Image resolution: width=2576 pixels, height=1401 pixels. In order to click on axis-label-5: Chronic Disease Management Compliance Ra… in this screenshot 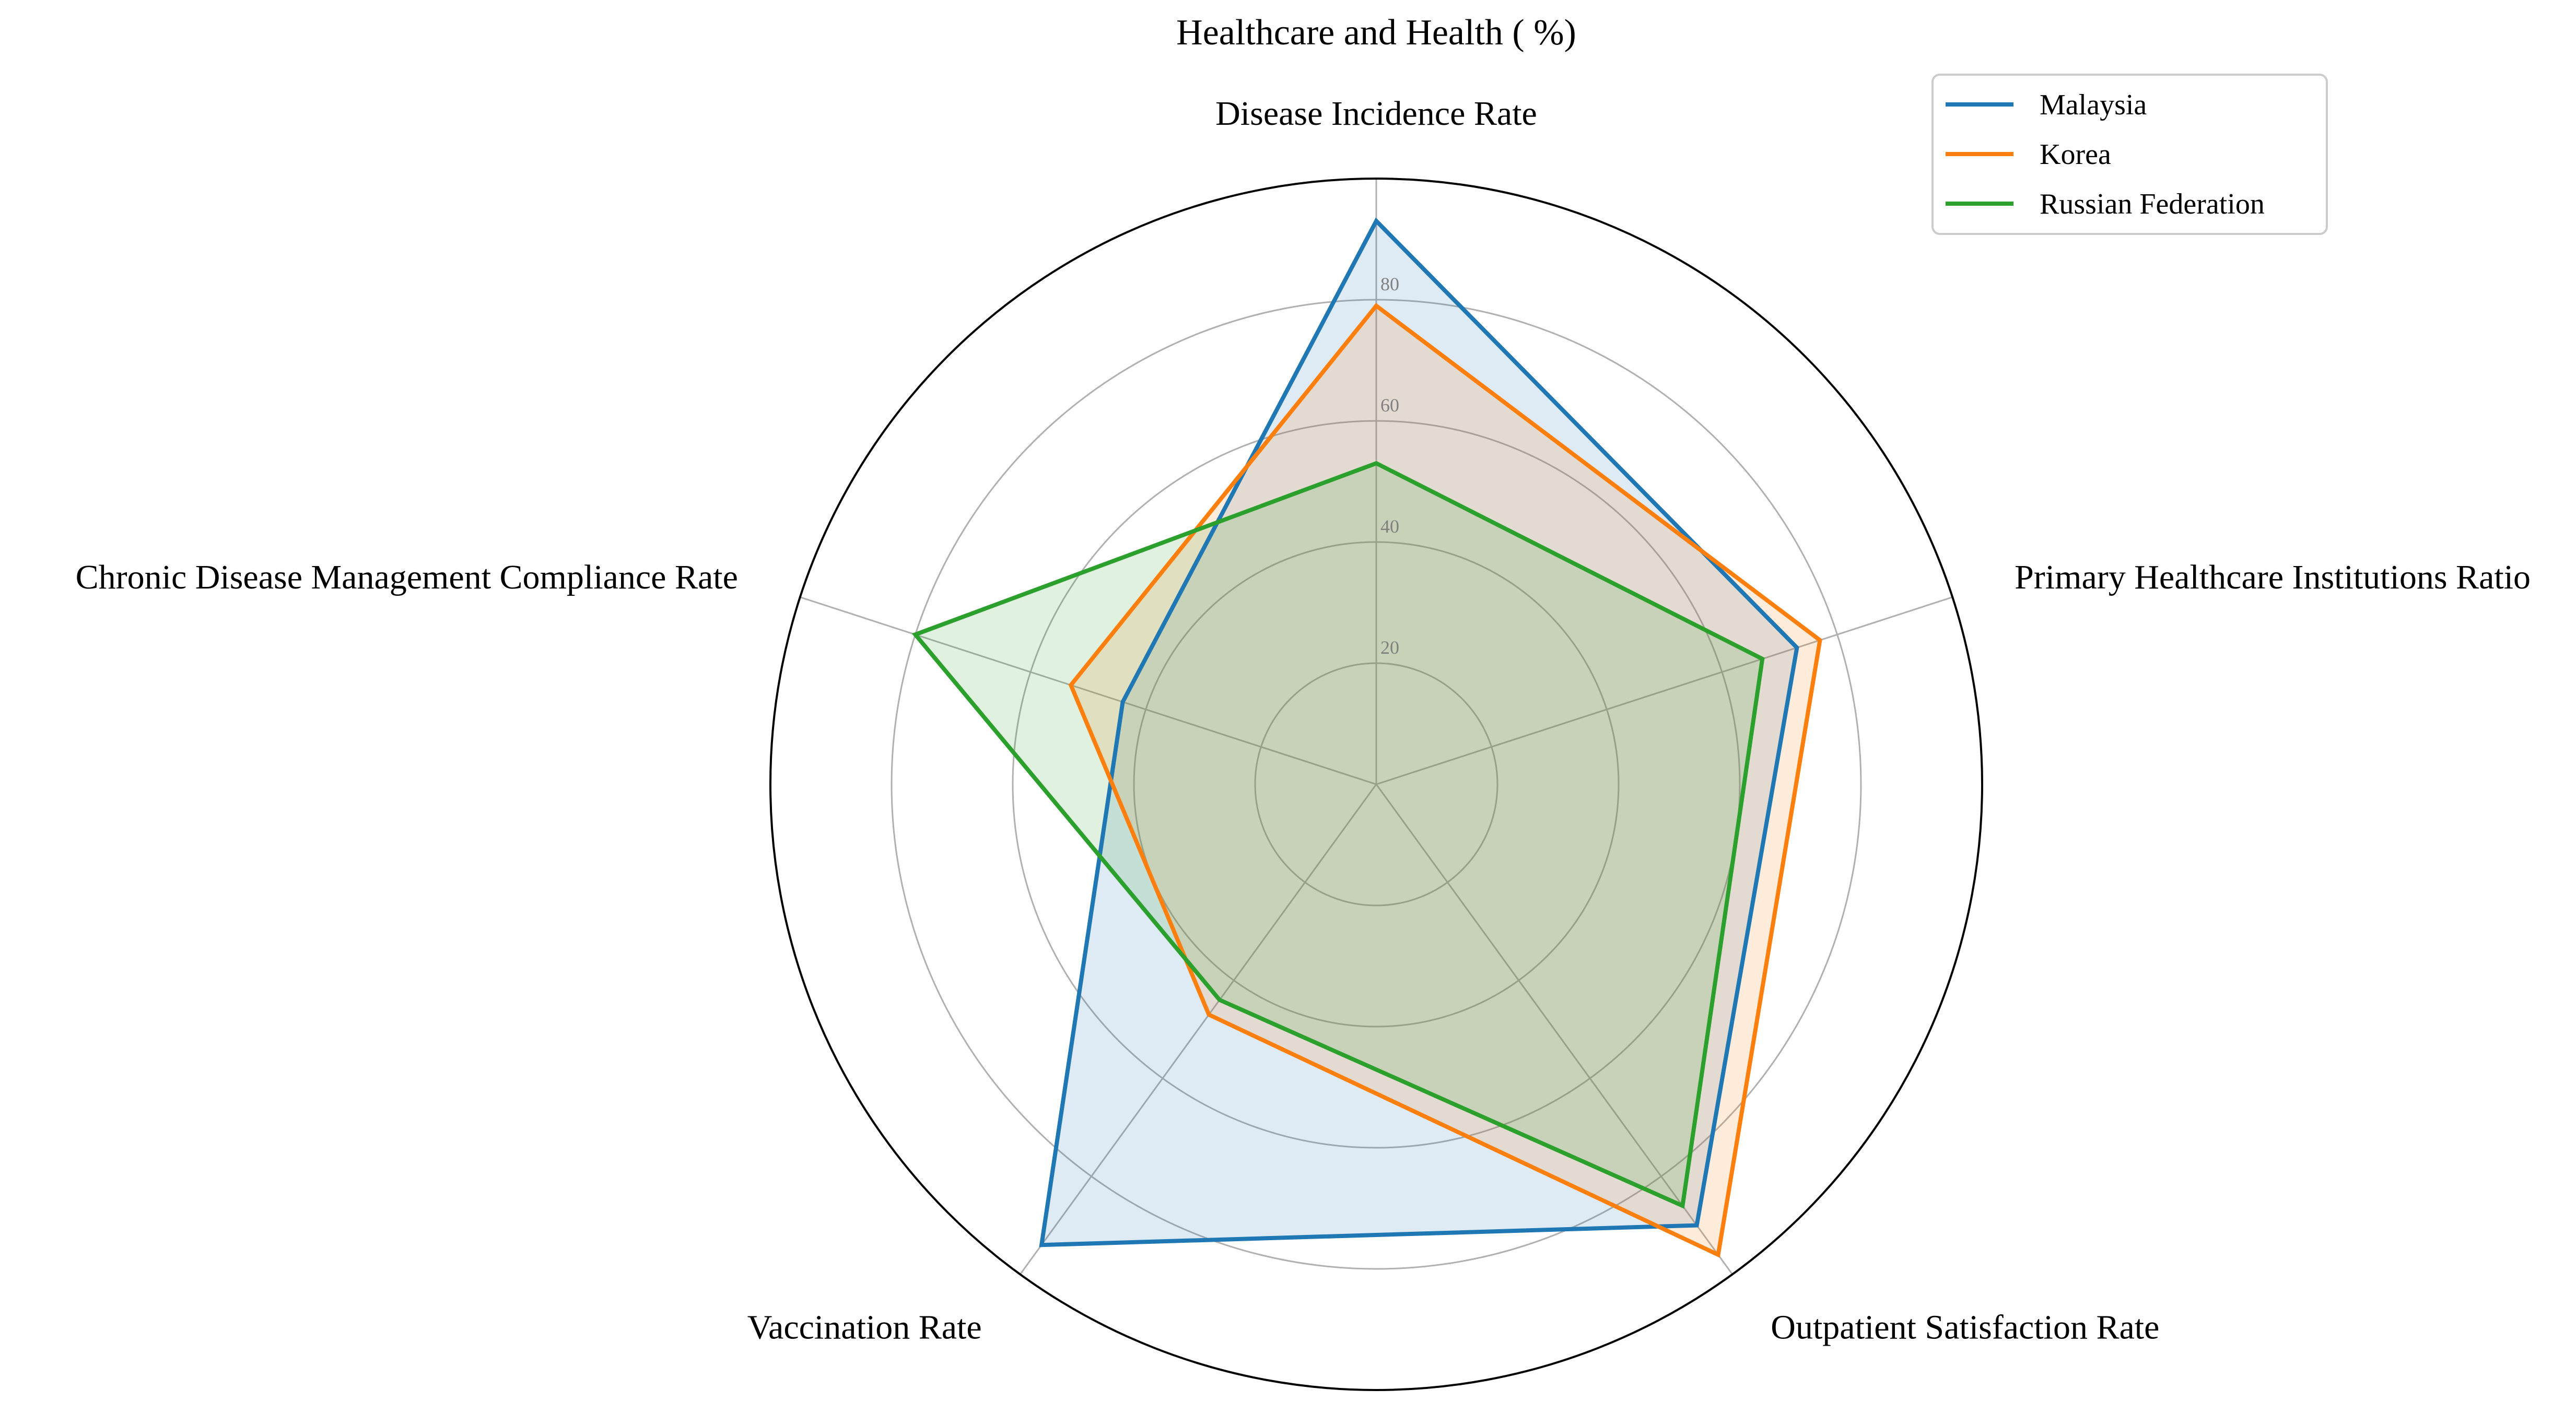, I will do `click(407, 577)`.